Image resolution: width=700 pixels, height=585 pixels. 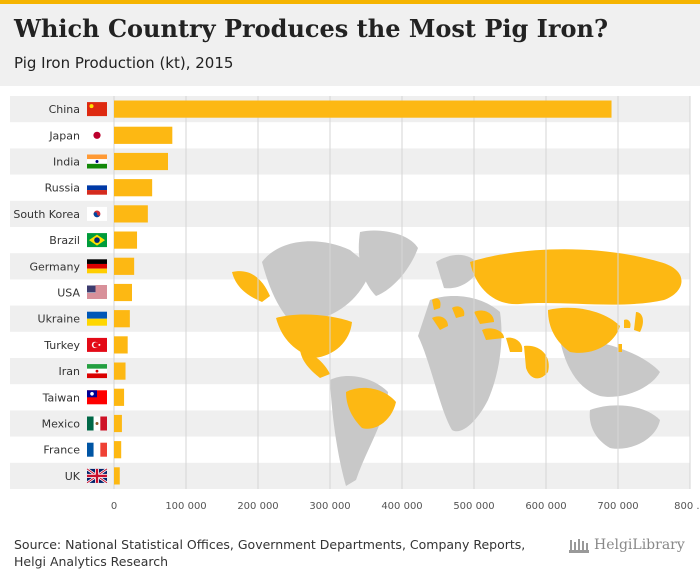 I want to click on europe-north, so click(x=458, y=271).